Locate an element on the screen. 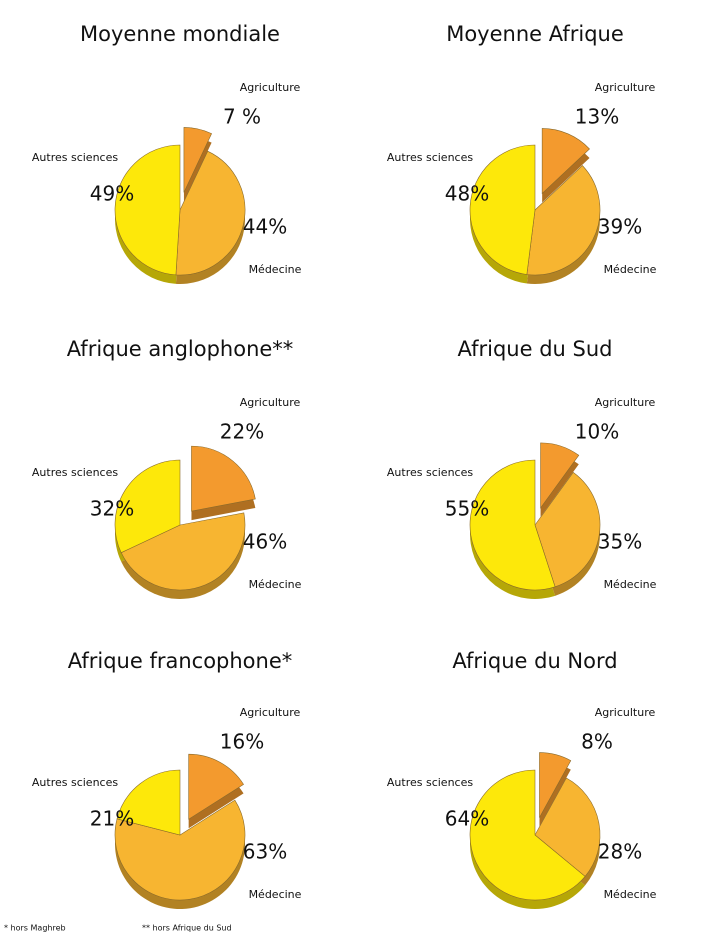  value-label: 32% is located at coordinates (112, 509).